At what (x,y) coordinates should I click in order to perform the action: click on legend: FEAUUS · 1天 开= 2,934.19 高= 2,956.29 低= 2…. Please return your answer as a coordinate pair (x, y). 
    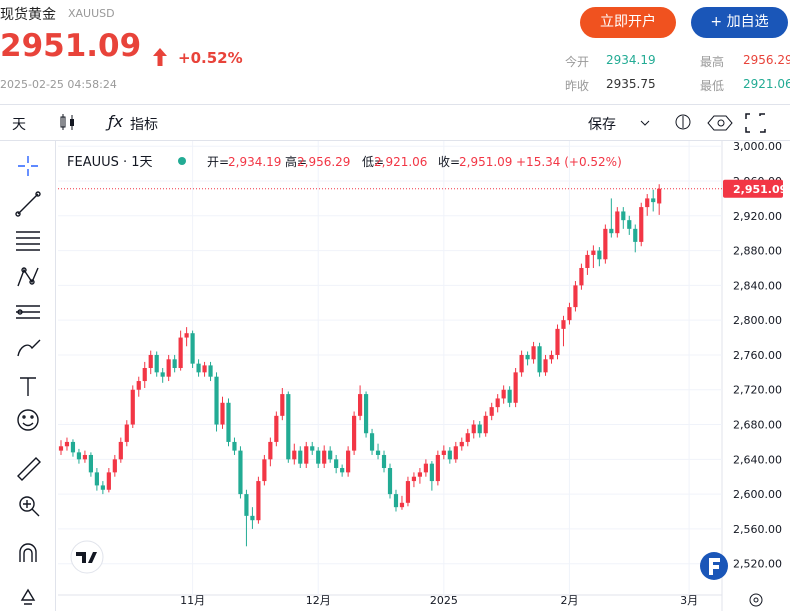
    Looking at the image, I should click on (344, 162).